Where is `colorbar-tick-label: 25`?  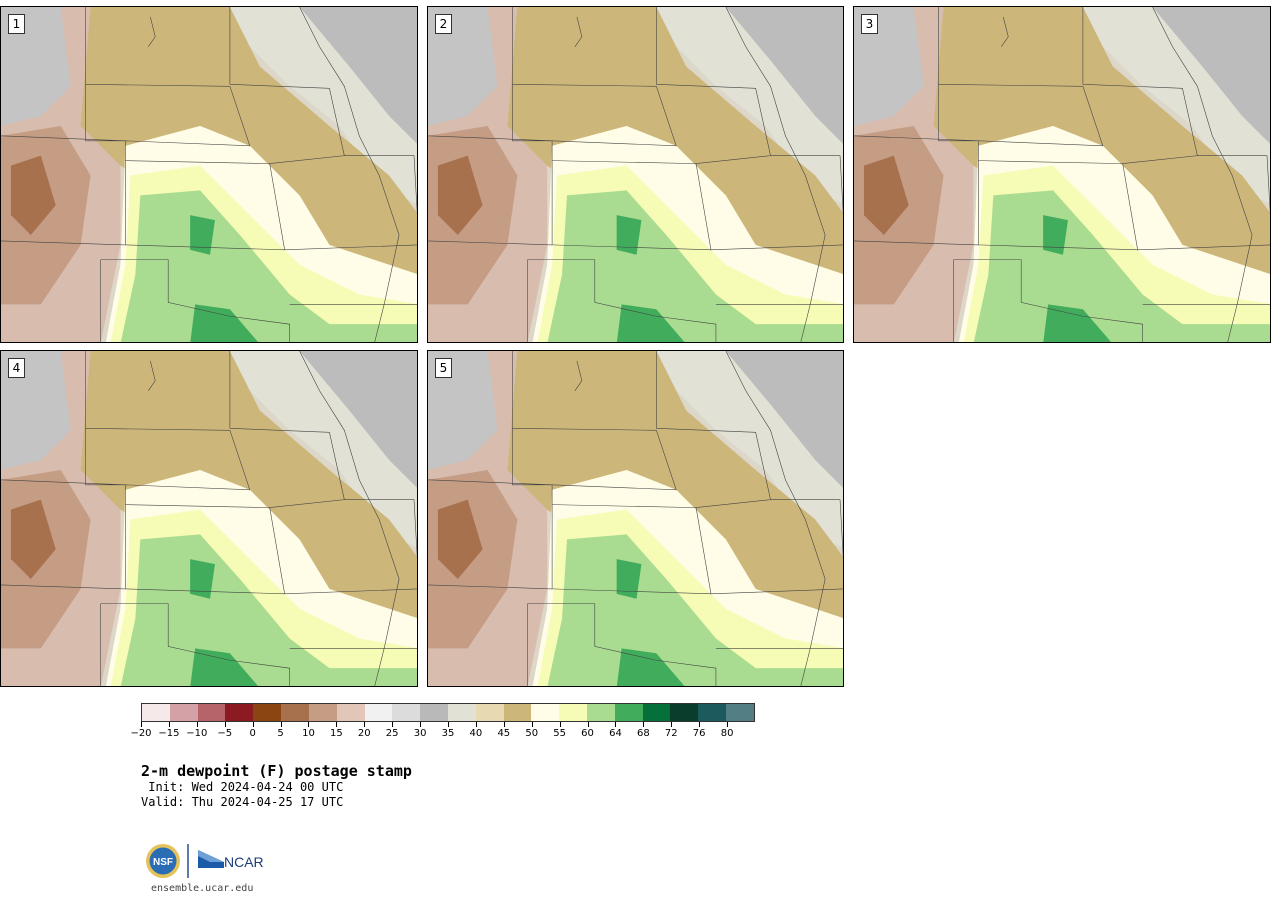 colorbar-tick-label: 25 is located at coordinates (392, 733).